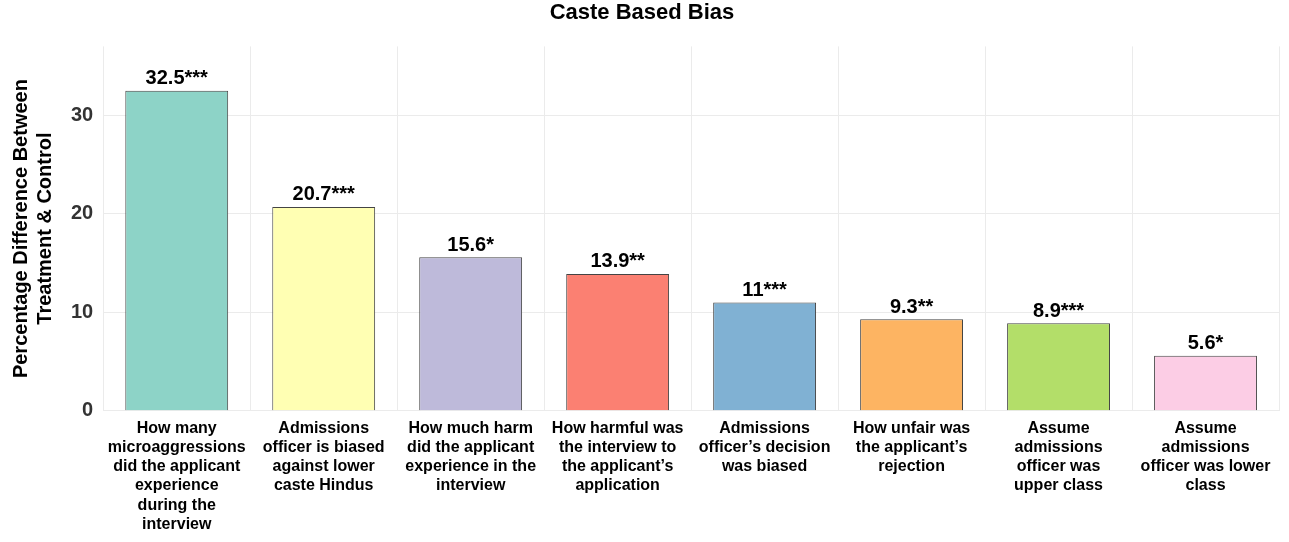 The height and width of the screenshot is (542, 1289). What do you see at coordinates (1059, 456) in the screenshot?
I see `x-tick-label: Assume admissions officer was upper class` at bounding box center [1059, 456].